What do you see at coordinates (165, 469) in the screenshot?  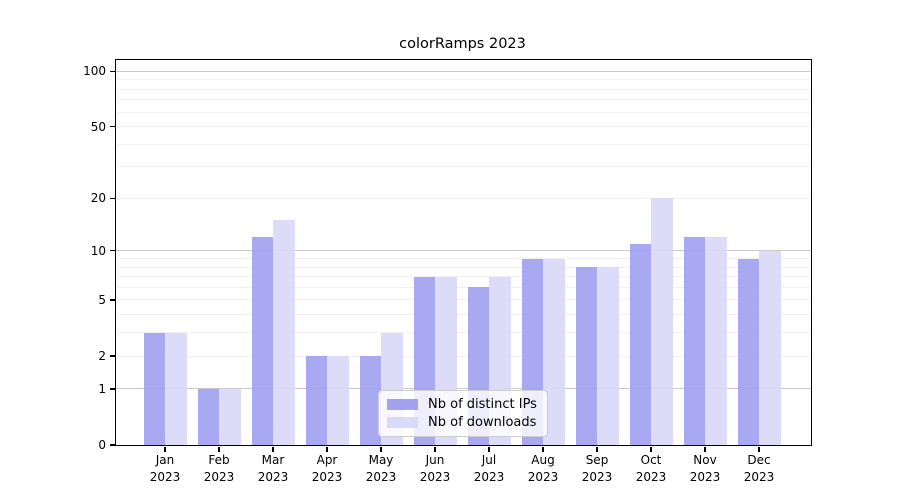 I see `x-tick-label: Jan 2023` at bounding box center [165, 469].